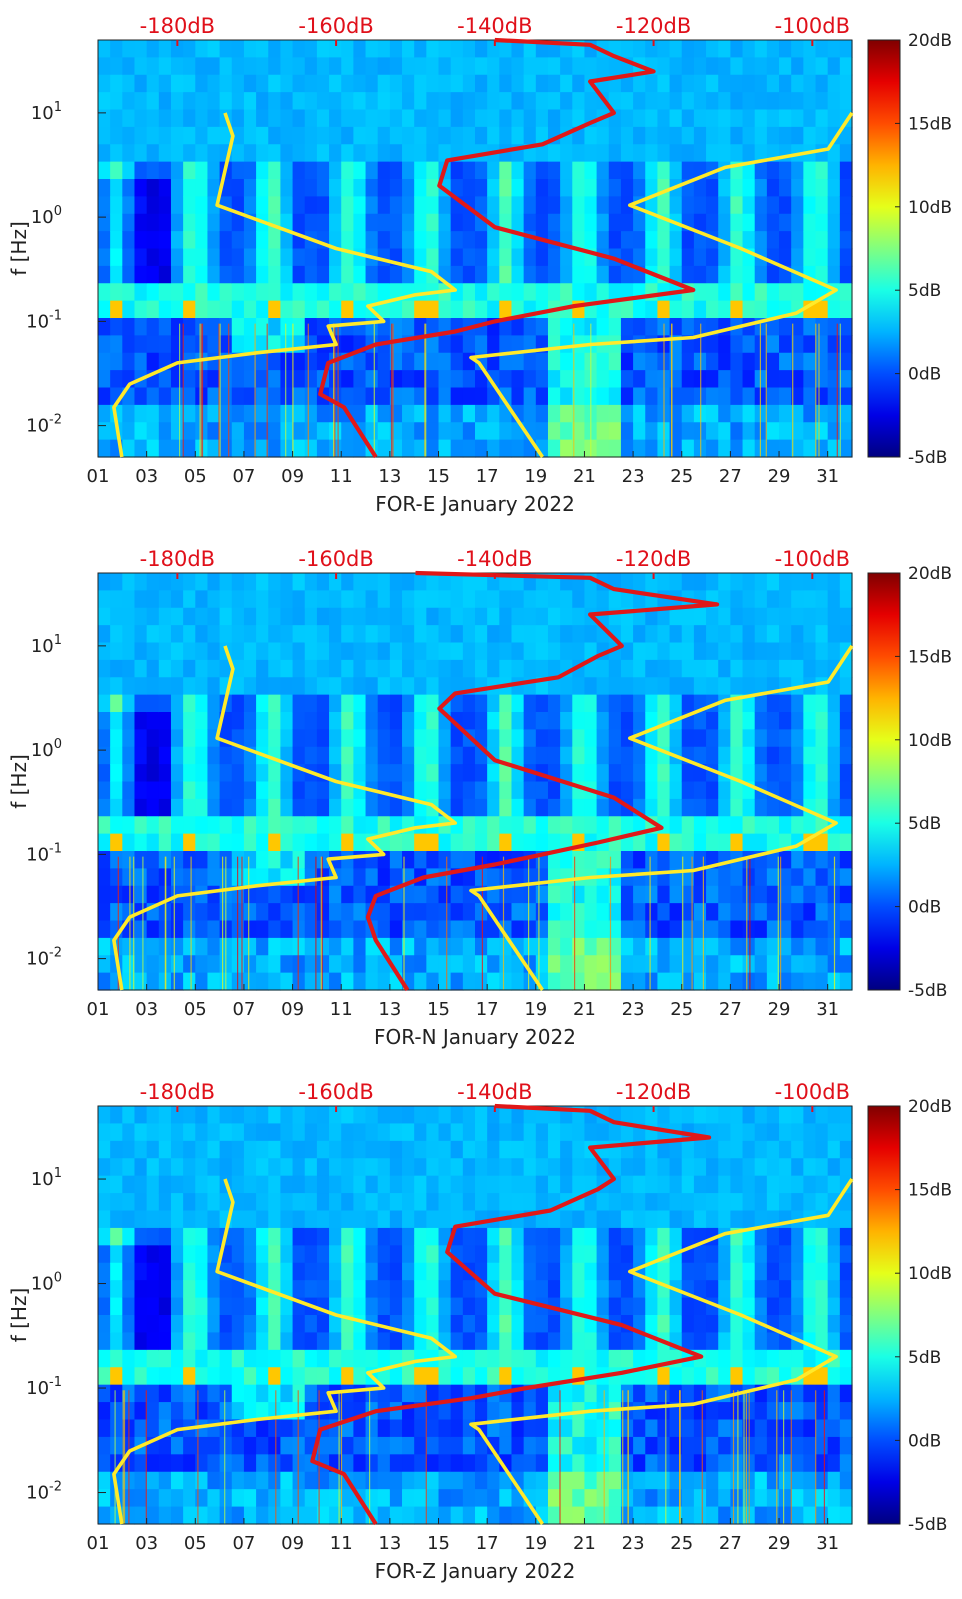 This screenshot has width=962, height=1599. Describe the element at coordinates (19, 1315) in the screenshot. I see `y-axis-label: f [Hz]` at that location.